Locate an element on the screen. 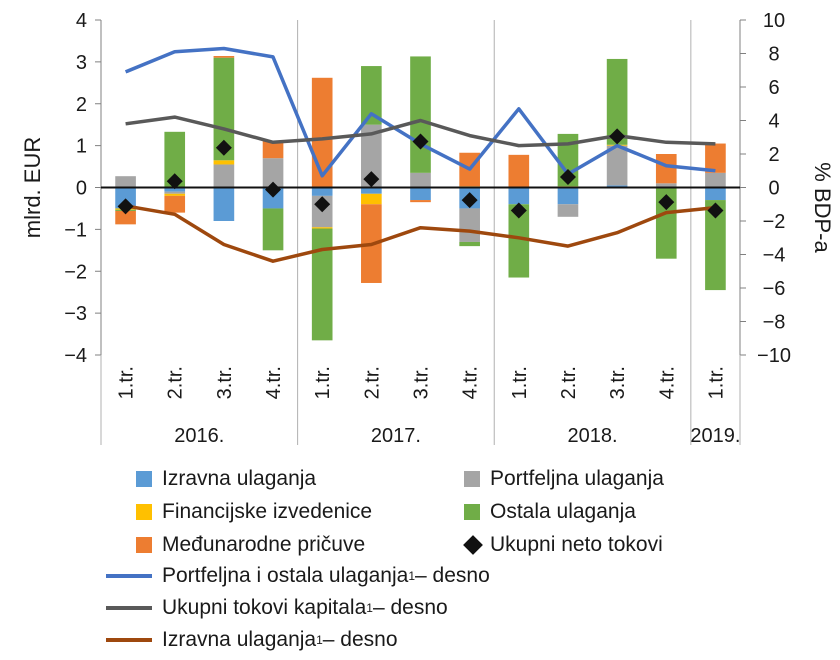  left-tick-label: 3 is located at coordinates (81, 63).